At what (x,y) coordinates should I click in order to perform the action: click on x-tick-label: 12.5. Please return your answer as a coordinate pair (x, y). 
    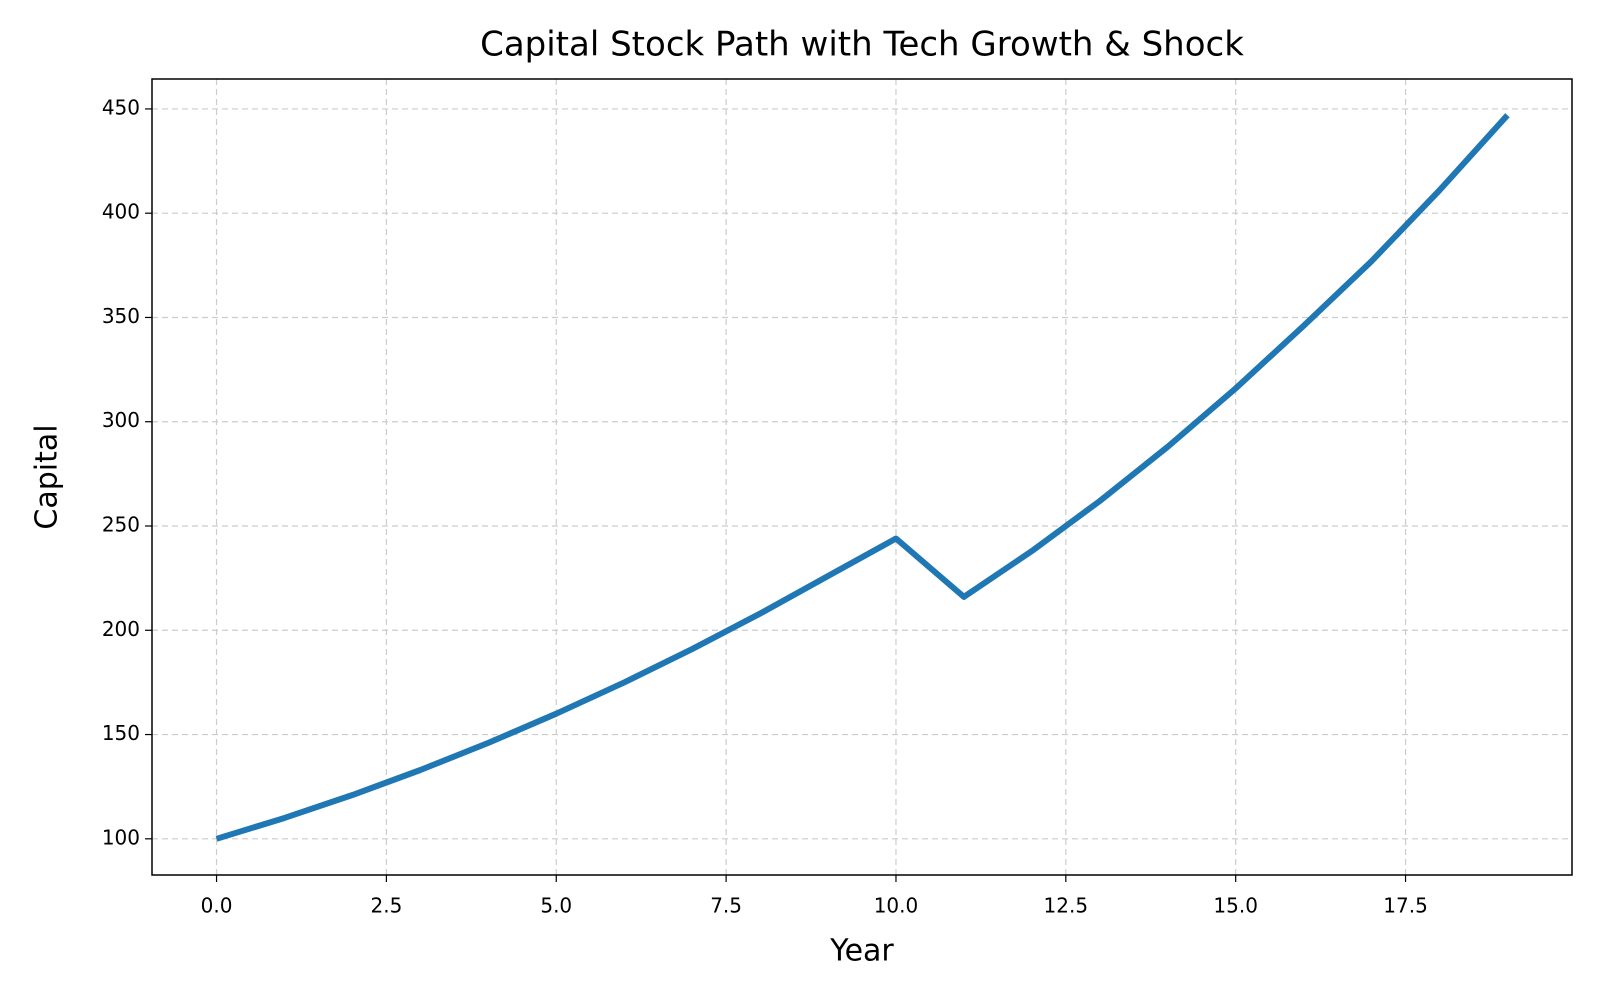
    Looking at the image, I should click on (1066, 906).